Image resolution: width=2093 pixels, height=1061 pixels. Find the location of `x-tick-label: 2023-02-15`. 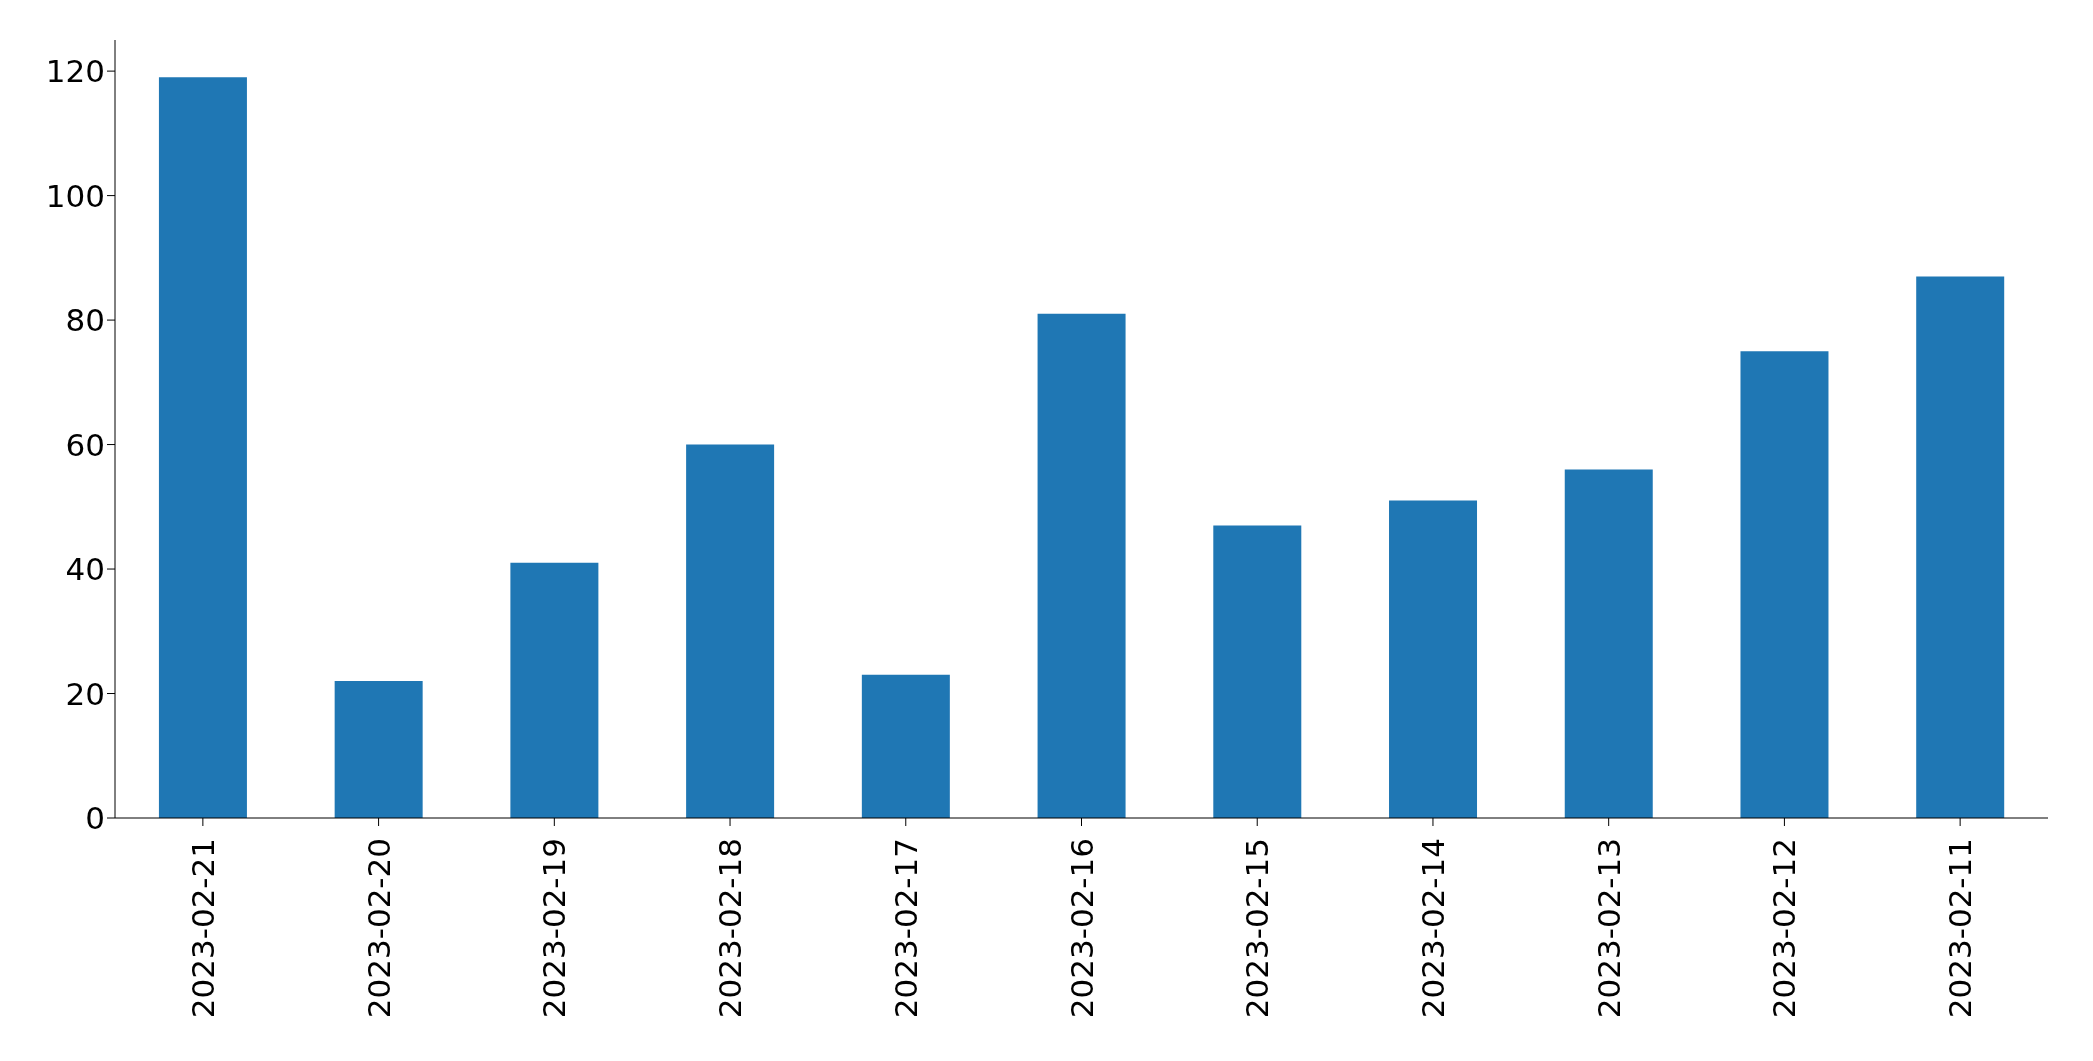

x-tick-label: 2023-02-15 is located at coordinates (1257, 928).